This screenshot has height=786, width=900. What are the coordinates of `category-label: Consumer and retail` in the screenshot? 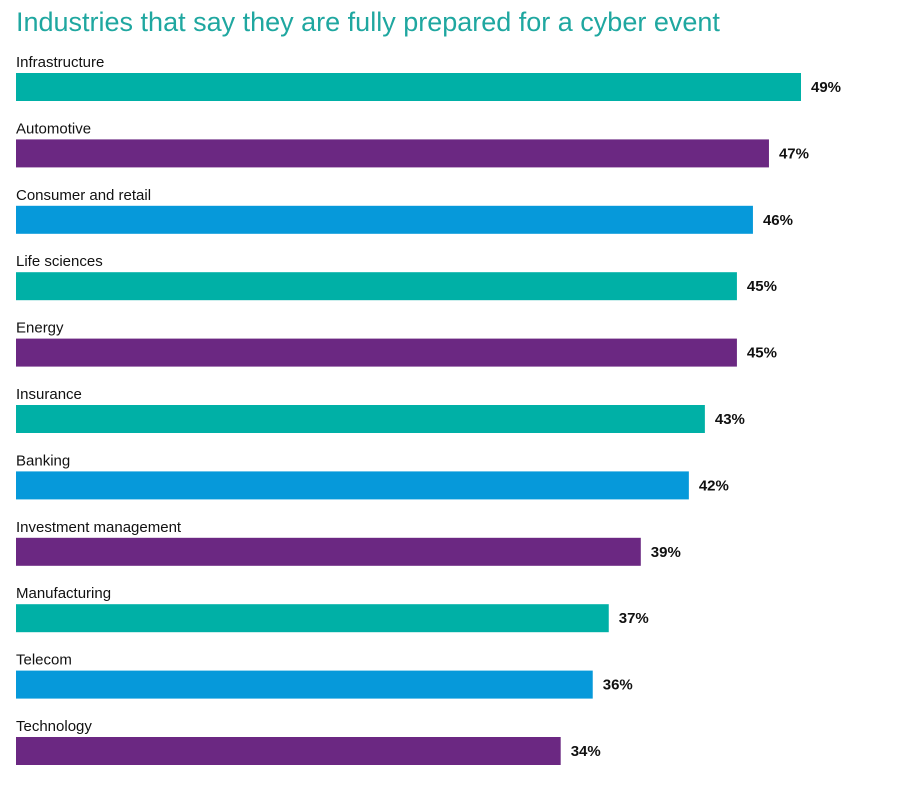 It's located at (83, 195).